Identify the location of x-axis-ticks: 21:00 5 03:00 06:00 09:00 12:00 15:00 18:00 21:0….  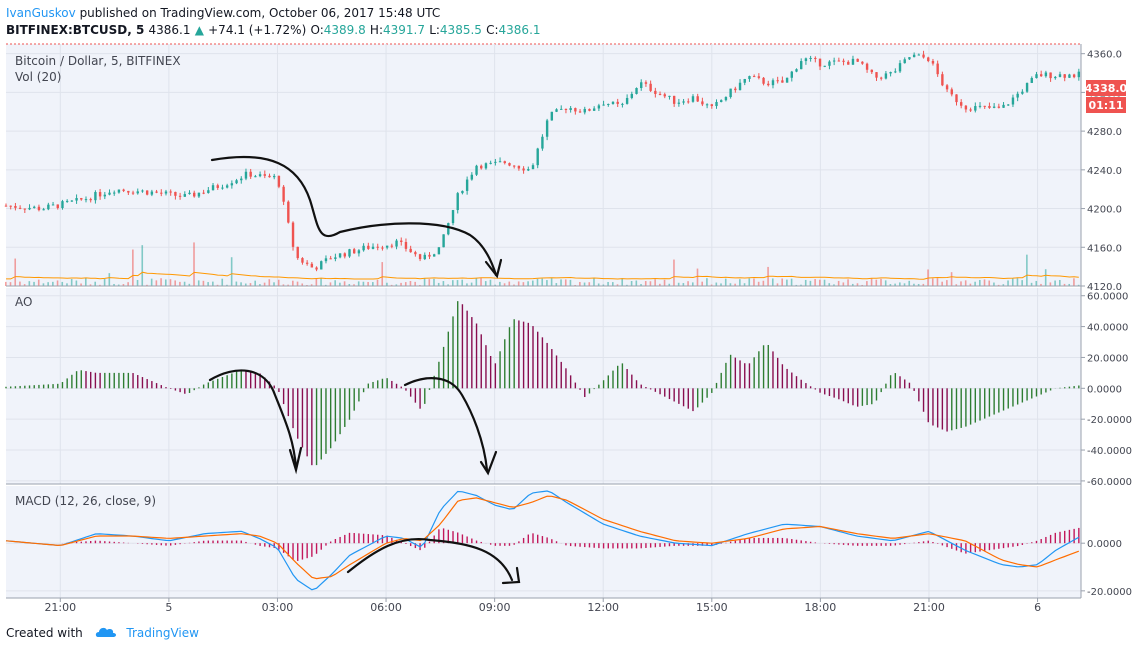
(542, 606).